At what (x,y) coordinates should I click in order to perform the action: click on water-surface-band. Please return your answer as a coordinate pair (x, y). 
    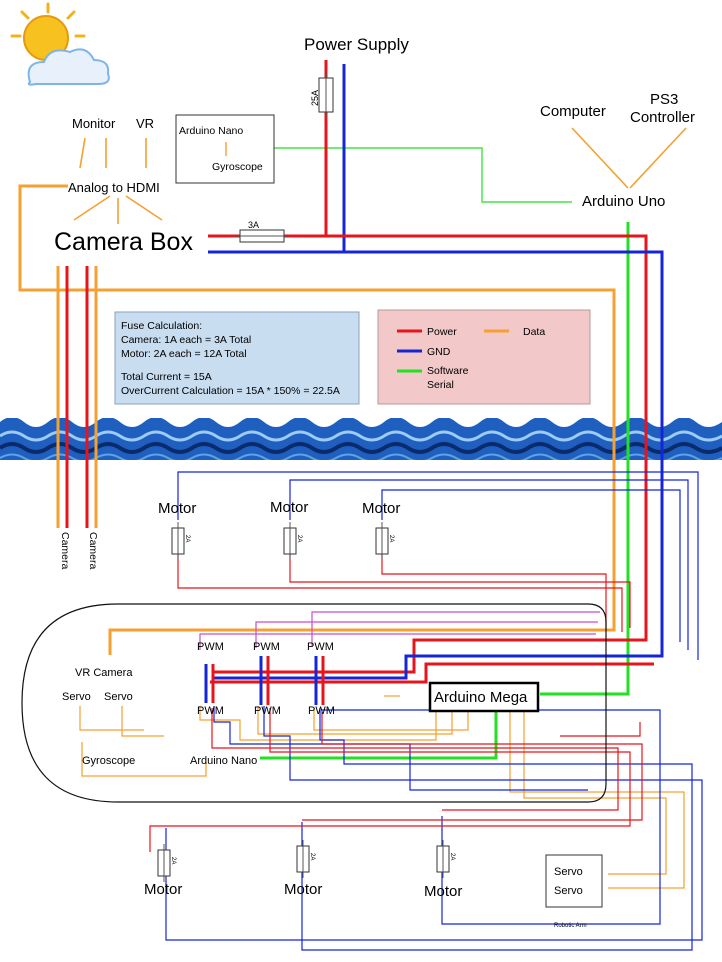
    Looking at the image, I should click on (361, 440).